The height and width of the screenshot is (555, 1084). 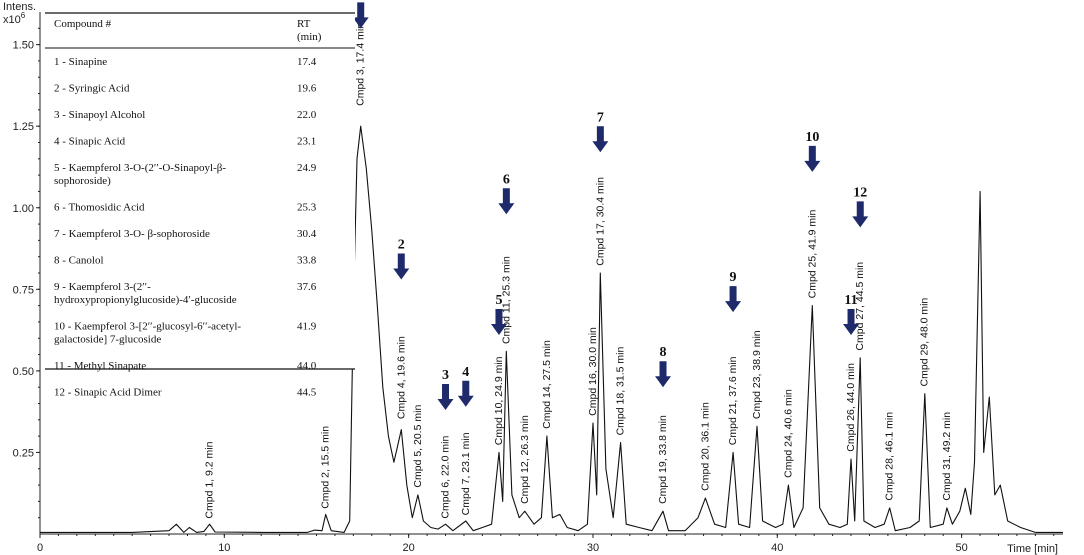 I want to click on peak-label: Cmpd 5, 20.5 min, so click(x=418, y=446).